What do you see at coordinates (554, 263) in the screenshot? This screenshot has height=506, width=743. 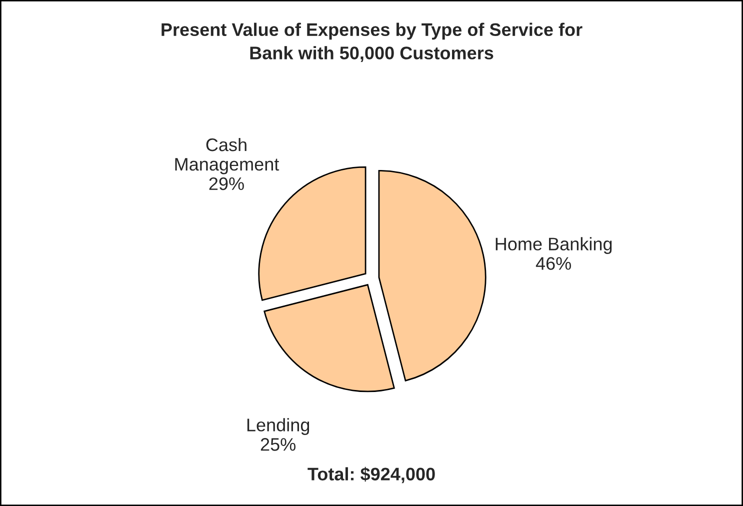 I see `data-label: 46%` at bounding box center [554, 263].